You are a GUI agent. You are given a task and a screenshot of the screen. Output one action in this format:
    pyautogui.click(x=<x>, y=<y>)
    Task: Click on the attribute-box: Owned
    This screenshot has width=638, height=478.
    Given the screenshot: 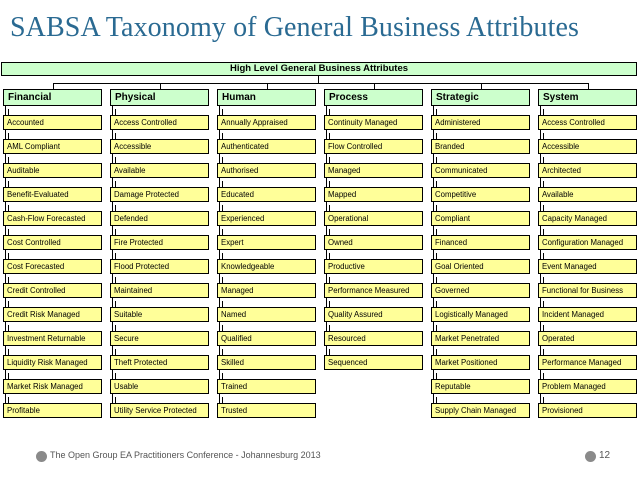 What is the action you would take?
    pyautogui.click(x=373, y=242)
    